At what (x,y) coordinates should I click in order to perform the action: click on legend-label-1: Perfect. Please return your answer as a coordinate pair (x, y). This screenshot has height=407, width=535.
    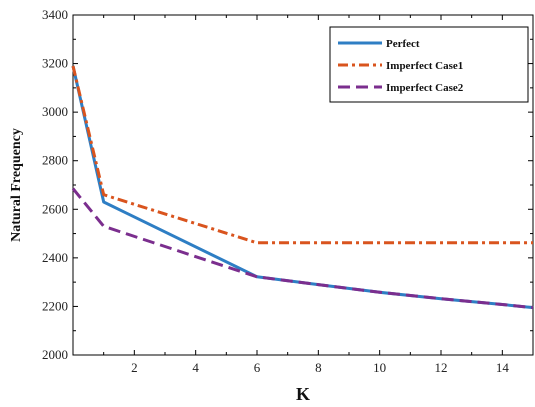
    Looking at the image, I should click on (403, 44).